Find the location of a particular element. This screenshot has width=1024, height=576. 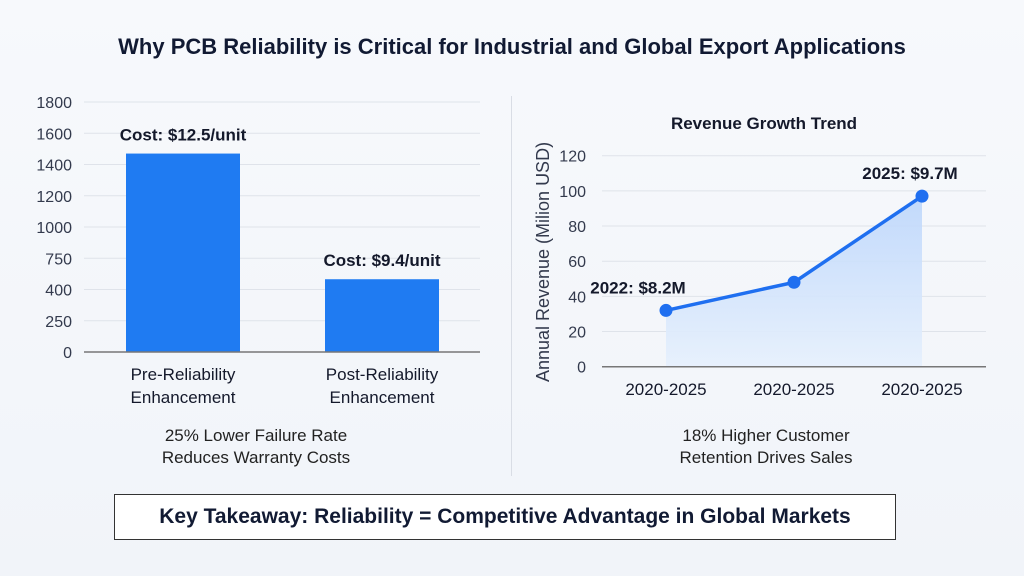

y-tick-label: 100 is located at coordinates (572, 192).